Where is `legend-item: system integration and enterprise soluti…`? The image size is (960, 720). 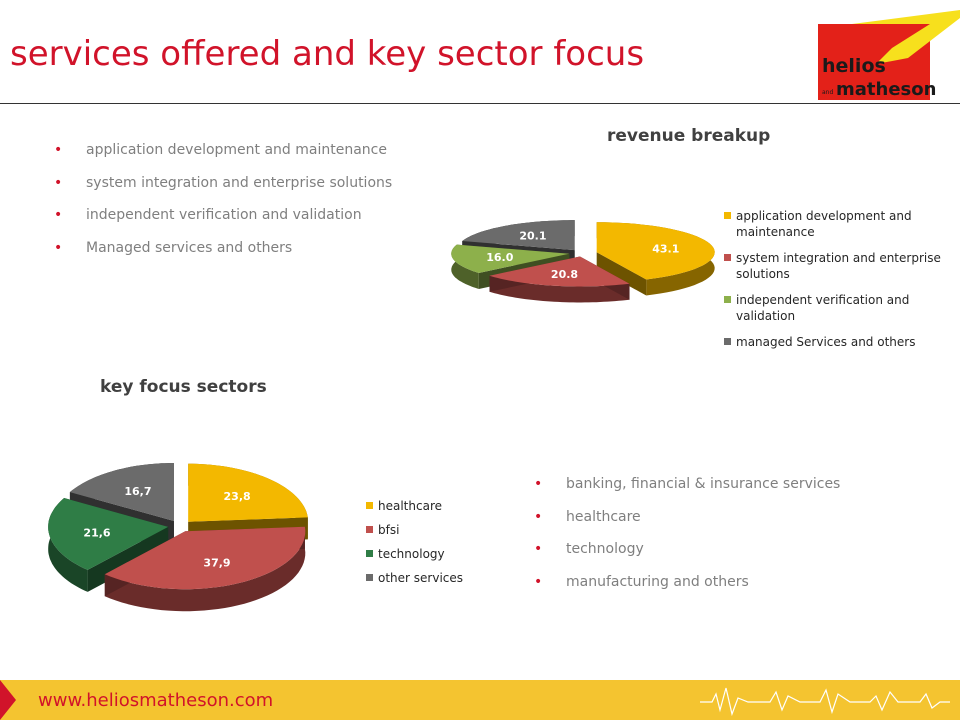 legend-item: system integration and enterprise soluti… is located at coordinates (839, 266).